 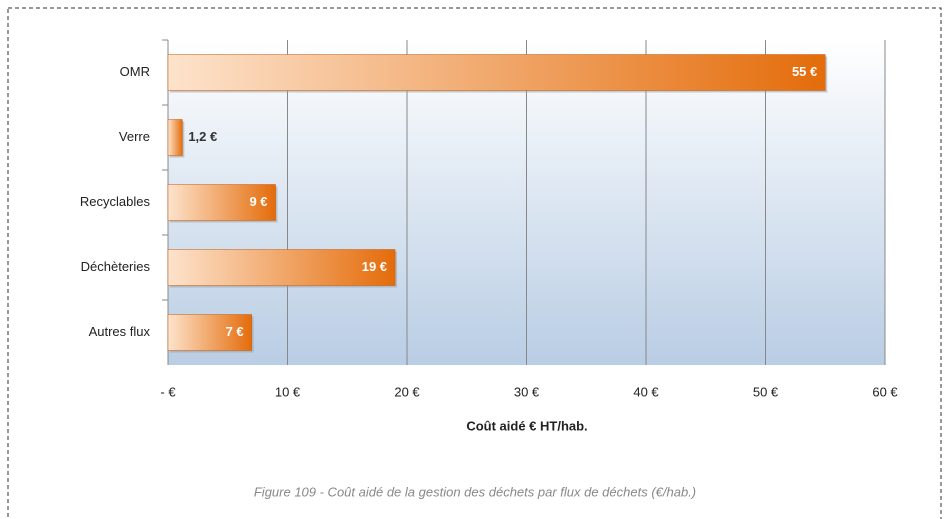 What do you see at coordinates (766, 391) in the screenshot?
I see `x-tick-label: 50 €` at bounding box center [766, 391].